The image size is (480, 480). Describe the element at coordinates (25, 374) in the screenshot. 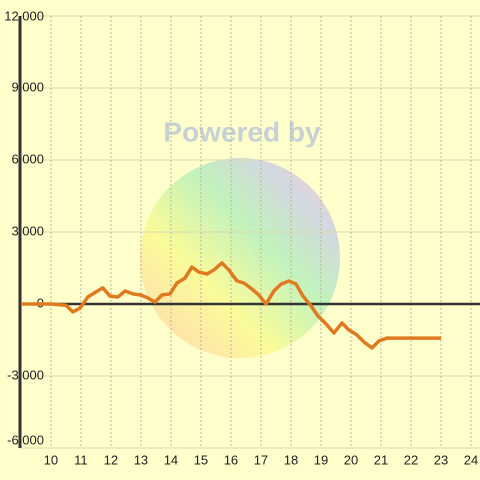

I see `y-tick-label: -3,000` at that location.